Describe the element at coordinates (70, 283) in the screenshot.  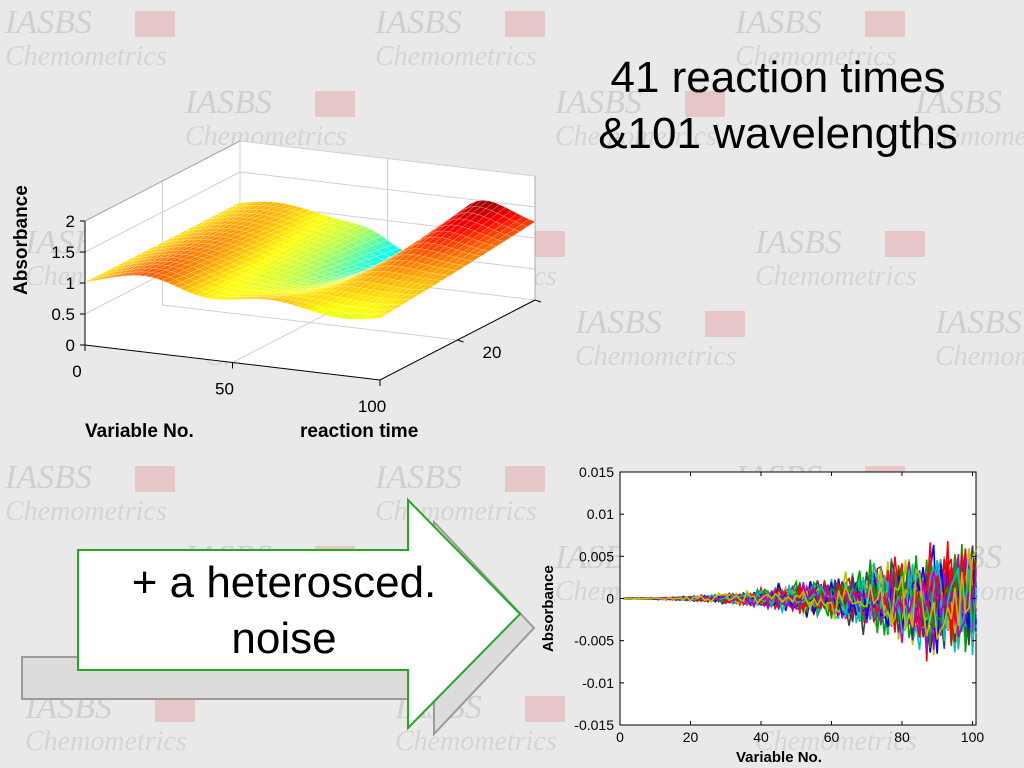
I see `surface-z-tick-label: 1` at that location.